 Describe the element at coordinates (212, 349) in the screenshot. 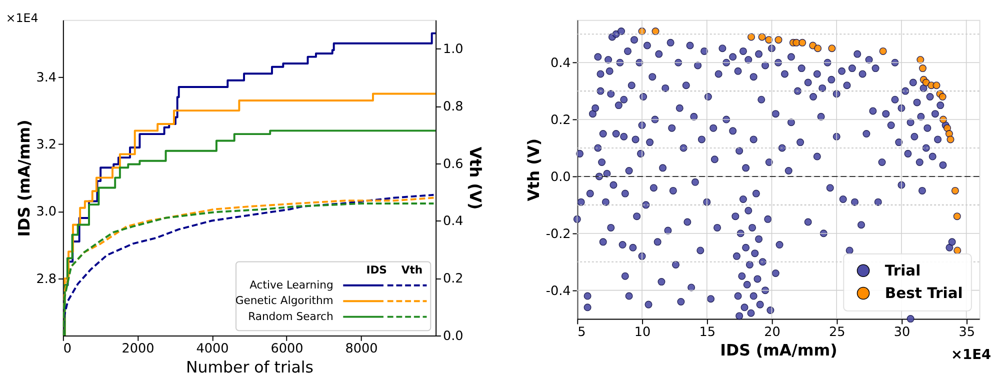

I see `x-tick-label: 4000` at that location.